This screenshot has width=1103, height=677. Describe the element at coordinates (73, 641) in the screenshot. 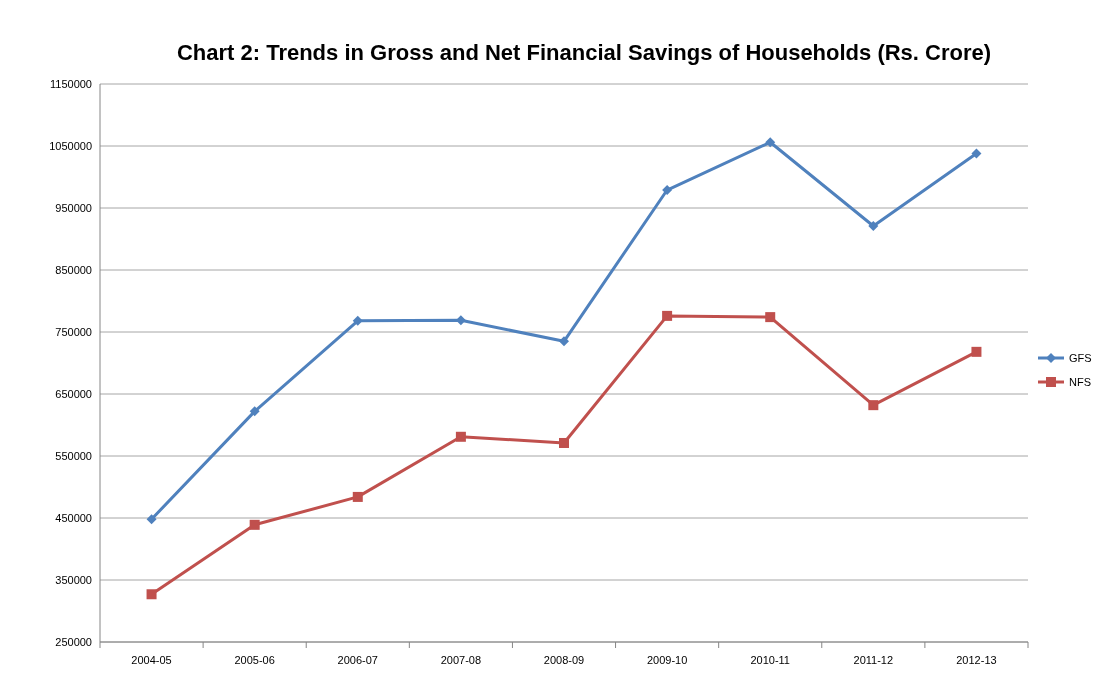

I see `y-tick-label: 250000` at that location.